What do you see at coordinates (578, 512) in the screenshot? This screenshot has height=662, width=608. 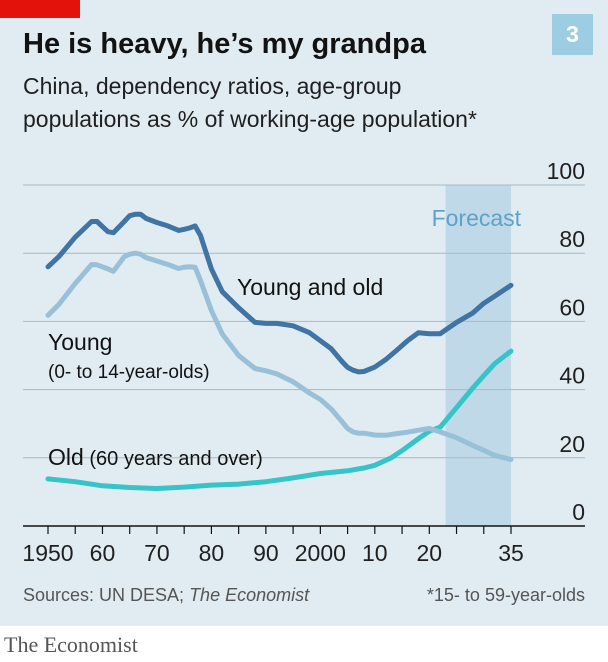 I see `y-tick-label-0: 0` at bounding box center [578, 512].